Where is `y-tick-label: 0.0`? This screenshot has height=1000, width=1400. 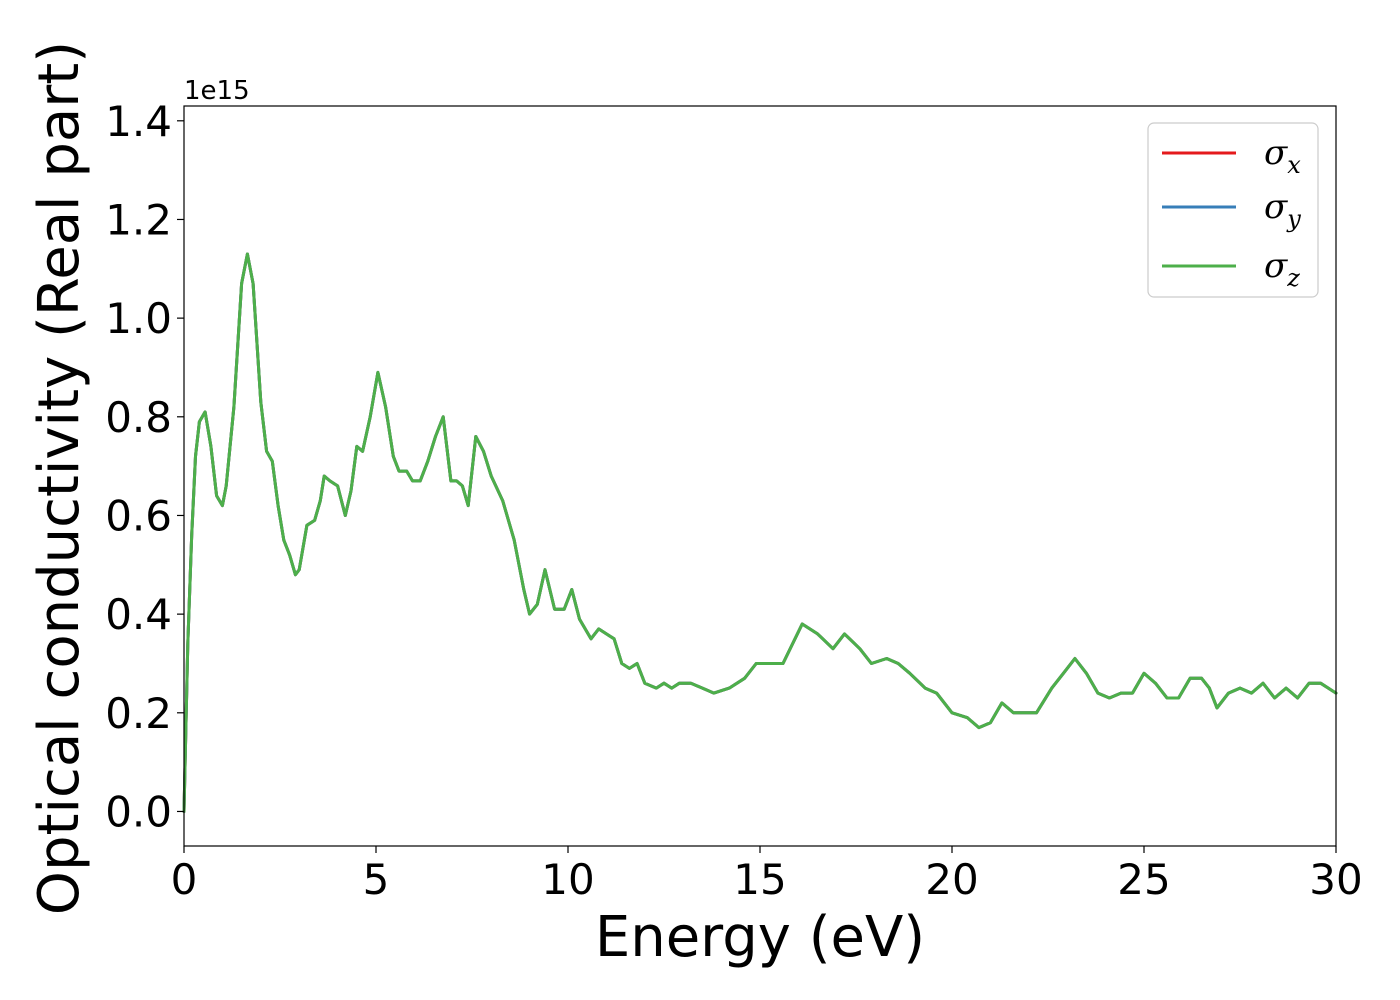
y-tick-label: 0.0 is located at coordinates (138, 811).